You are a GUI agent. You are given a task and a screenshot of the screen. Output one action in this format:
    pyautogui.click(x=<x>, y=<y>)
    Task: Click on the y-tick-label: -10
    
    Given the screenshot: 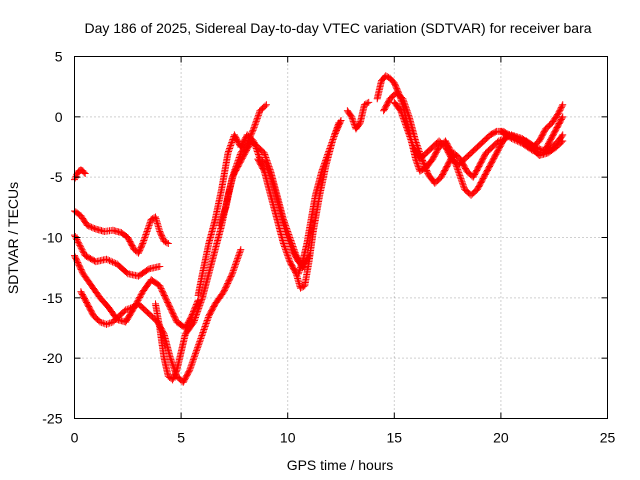 What is the action you would take?
    pyautogui.click(x=52, y=238)
    